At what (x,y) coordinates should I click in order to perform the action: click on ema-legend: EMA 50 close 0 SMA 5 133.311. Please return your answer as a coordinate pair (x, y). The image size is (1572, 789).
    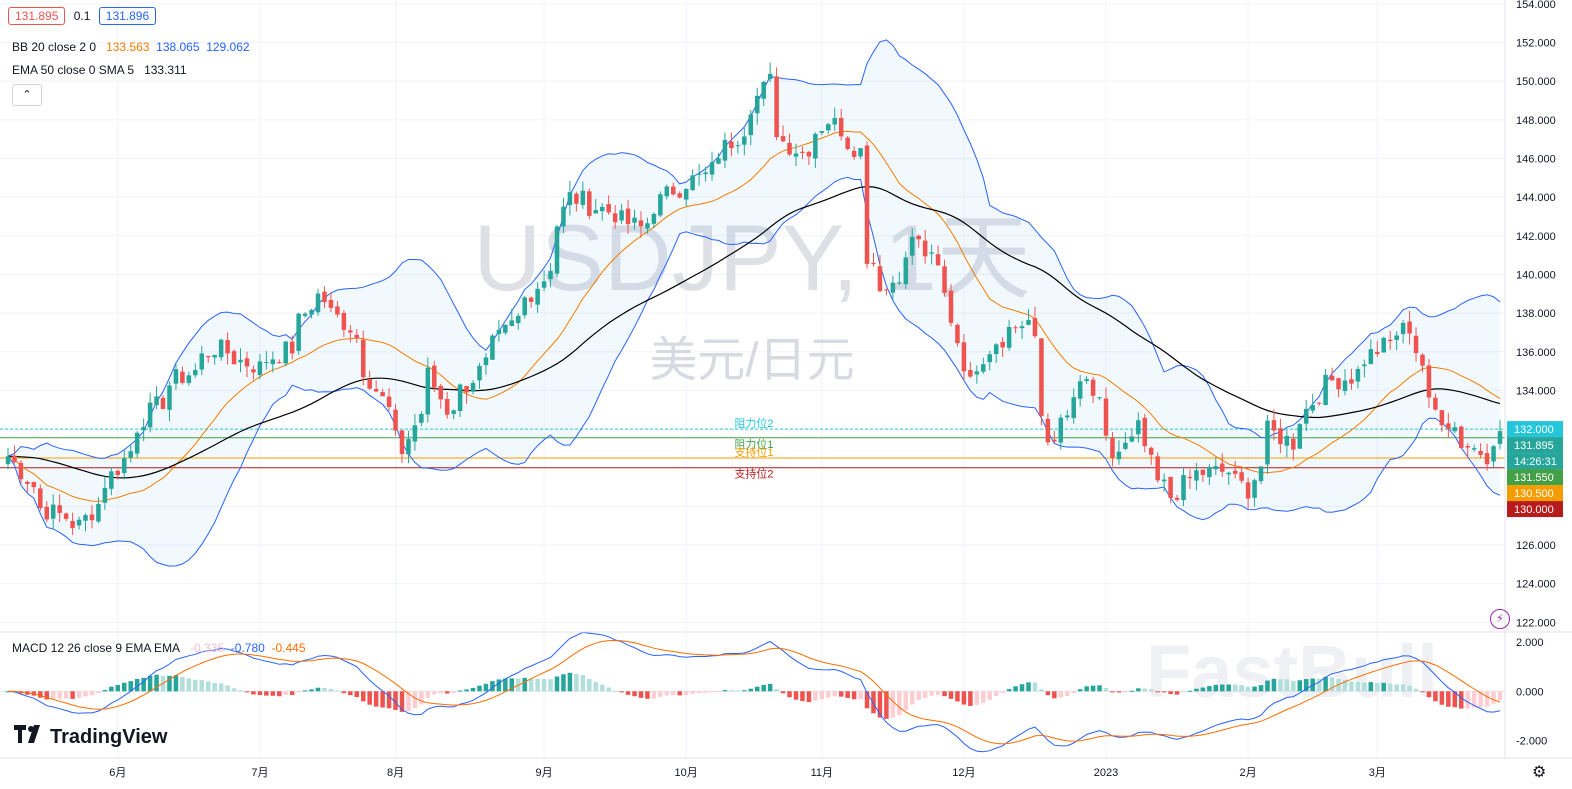
    Looking at the image, I should click on (99, 70).